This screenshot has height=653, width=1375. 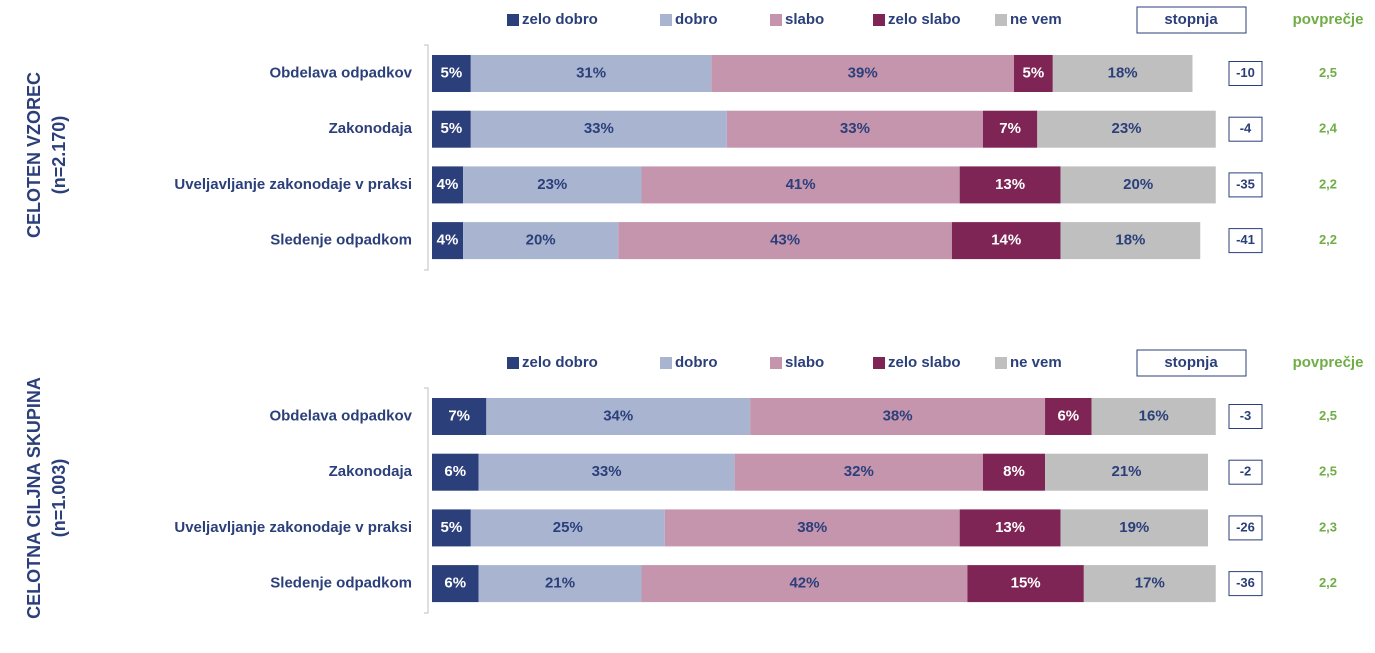 I want to click on value-label: 8%, so click(x=1014, y=471).